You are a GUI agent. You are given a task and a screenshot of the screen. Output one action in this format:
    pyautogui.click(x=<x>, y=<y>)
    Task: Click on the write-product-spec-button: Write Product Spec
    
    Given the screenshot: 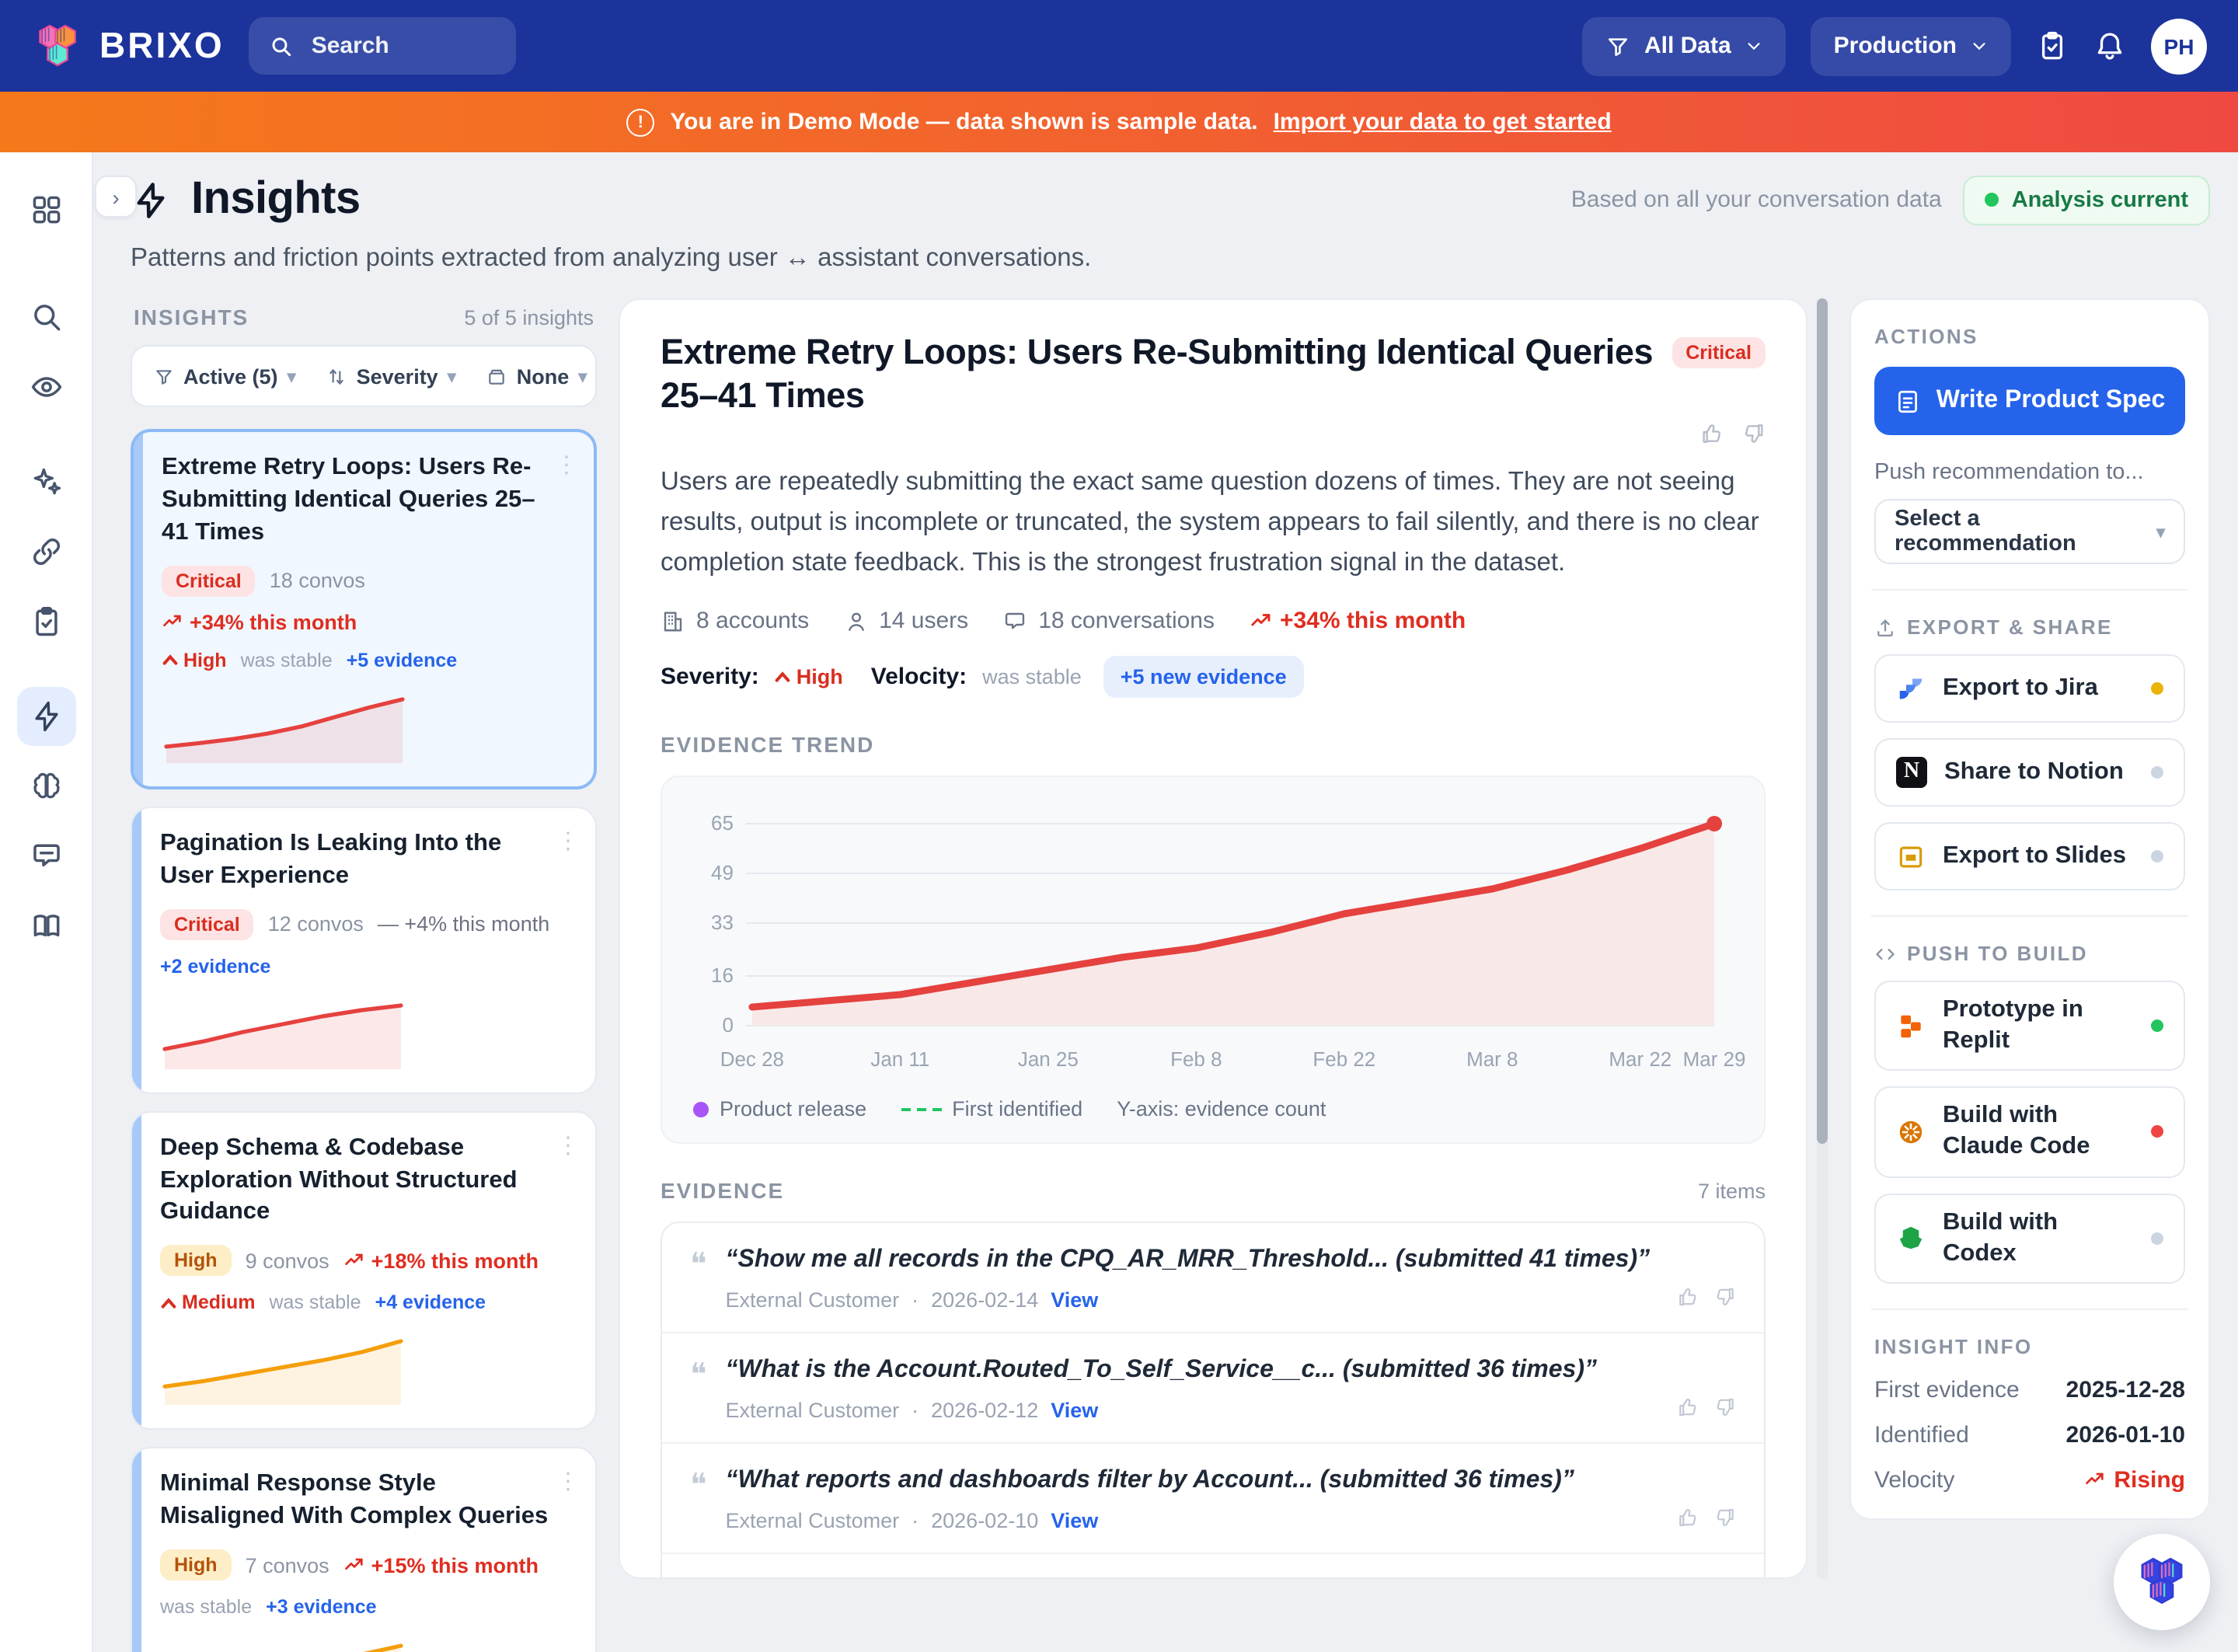 What is the action you would take?
    pyautogui.click(x=2029, y=401)
    